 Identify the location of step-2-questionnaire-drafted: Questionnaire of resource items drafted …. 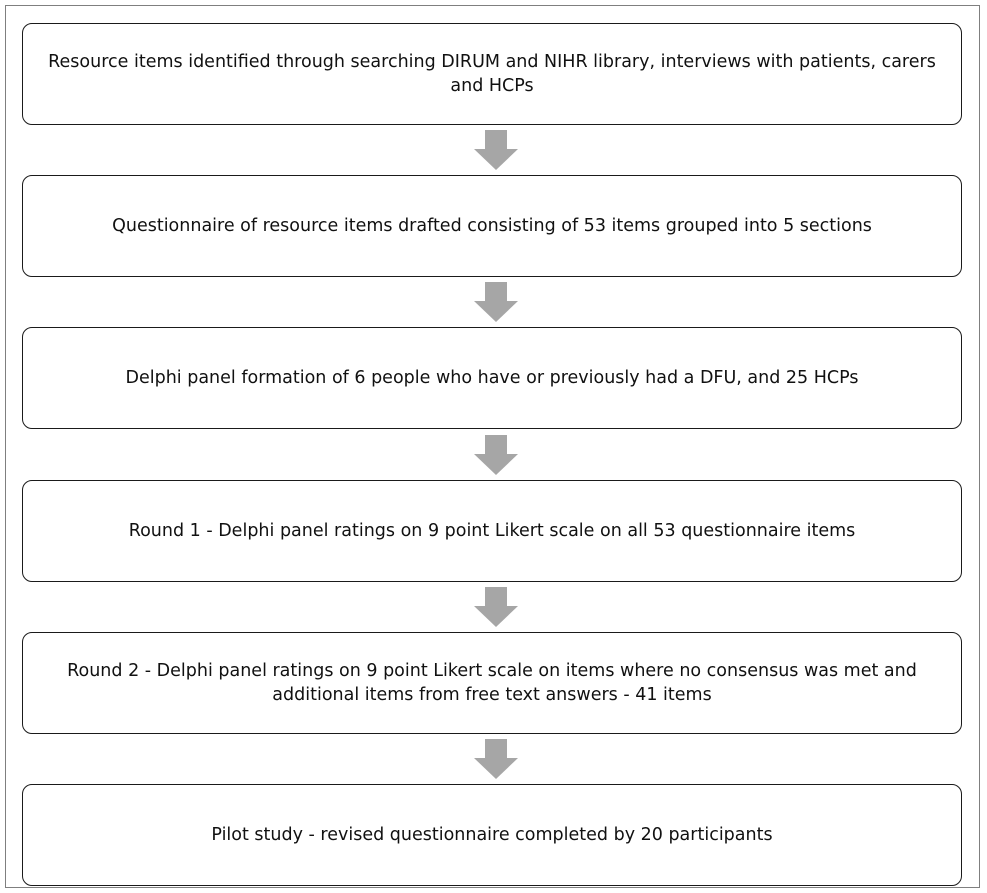
(492, 226).